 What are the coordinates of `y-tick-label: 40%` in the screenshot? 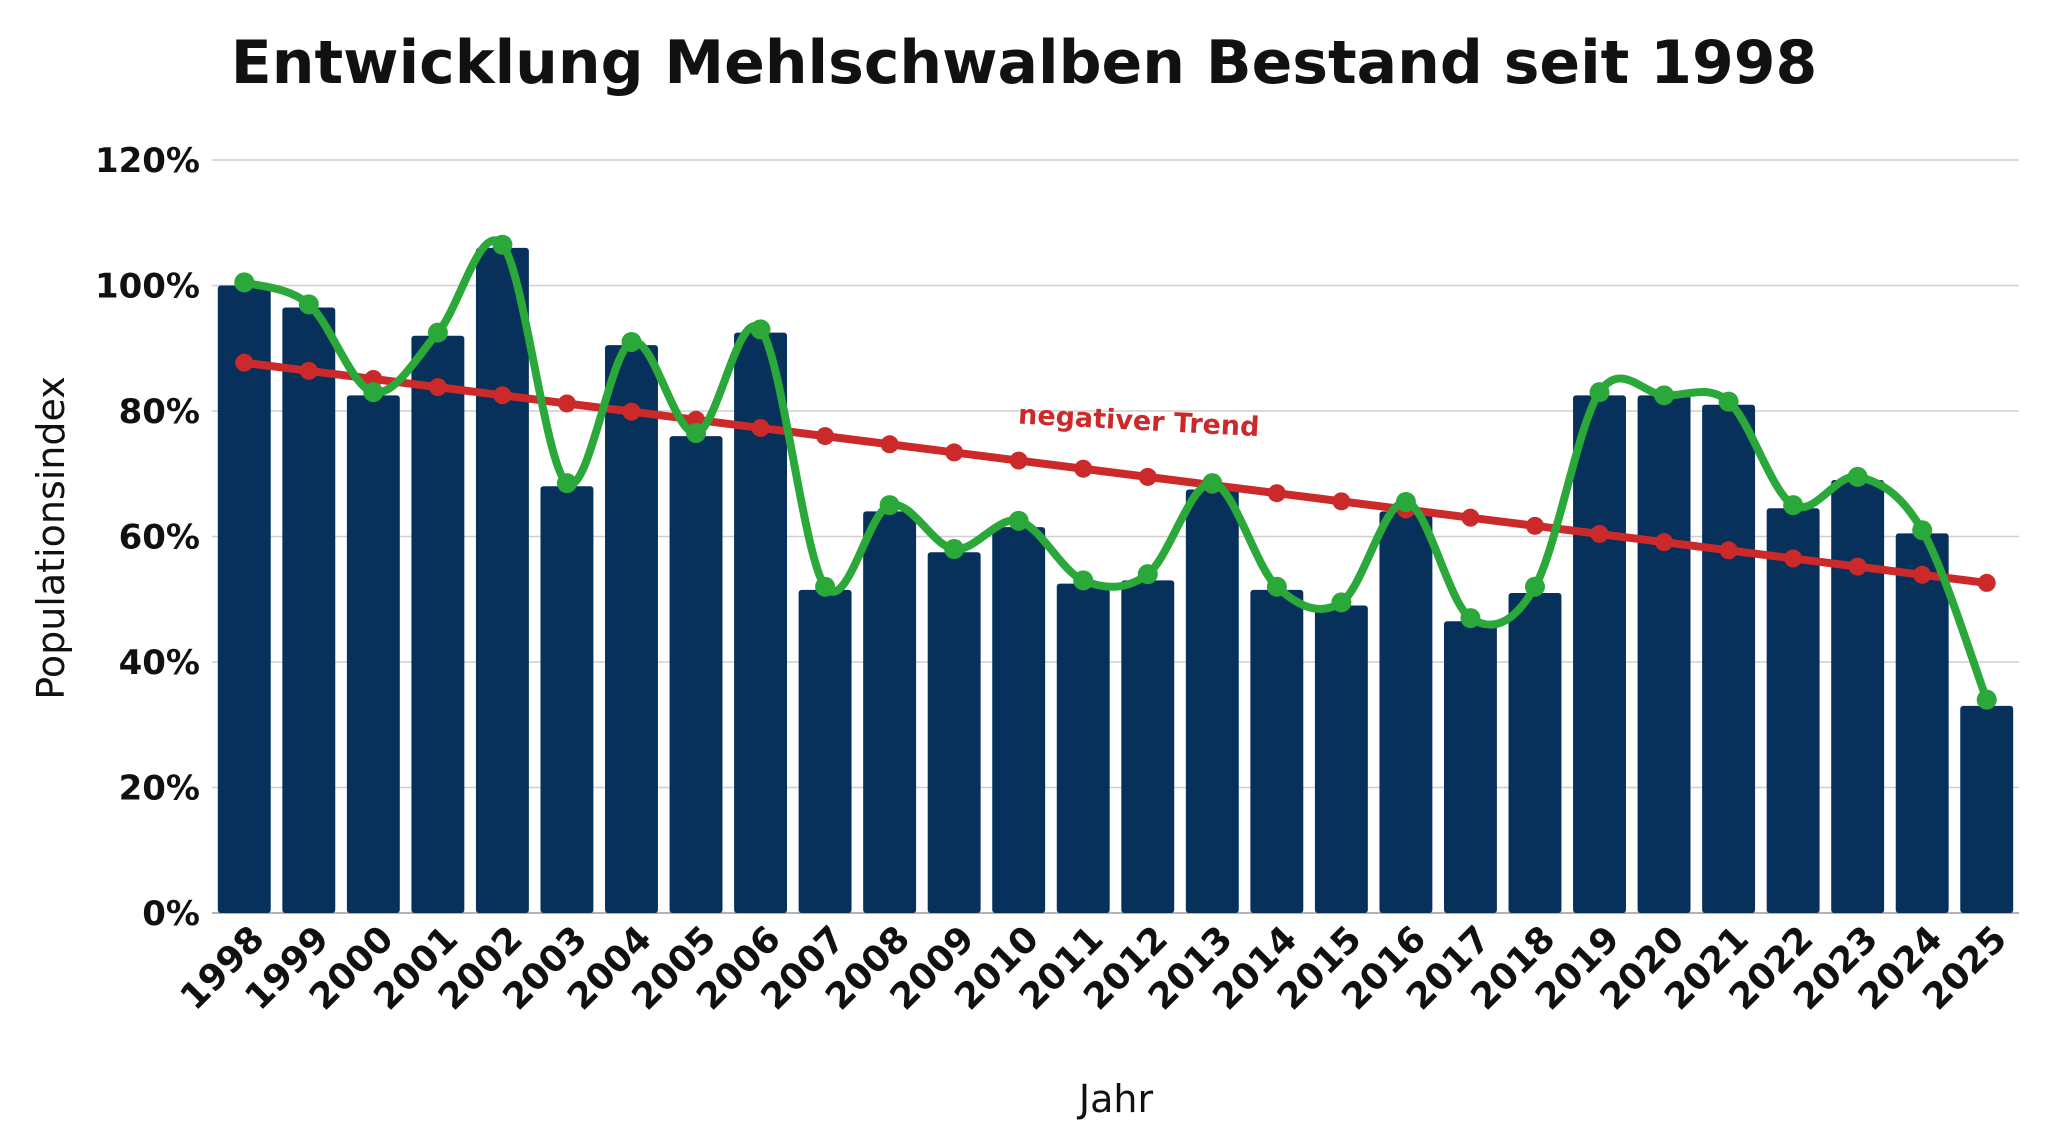 It's located at (159, 663).